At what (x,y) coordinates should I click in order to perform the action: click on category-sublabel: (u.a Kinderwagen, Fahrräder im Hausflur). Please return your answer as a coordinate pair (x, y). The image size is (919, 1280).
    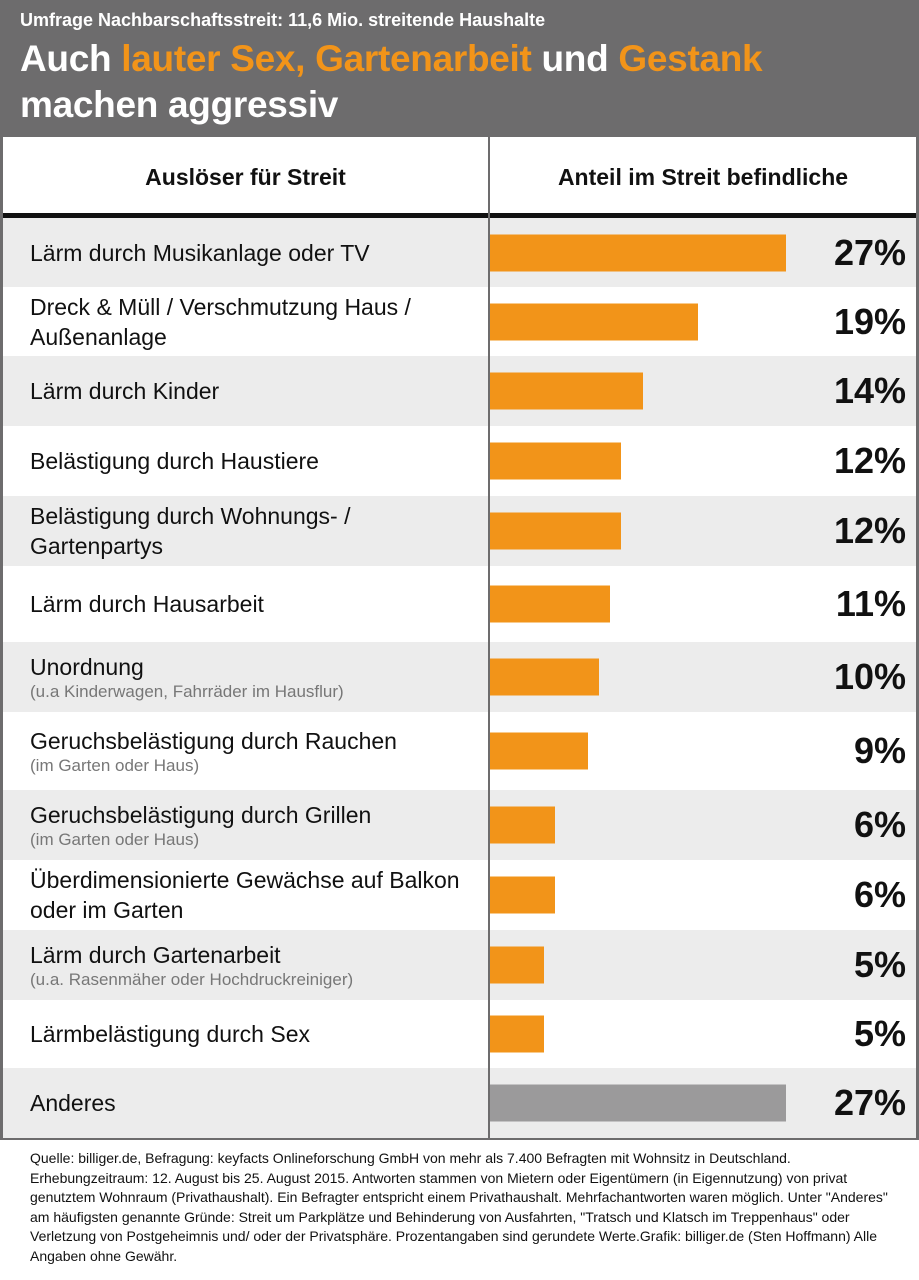
    Looking at the image, I should click on (187, 691).